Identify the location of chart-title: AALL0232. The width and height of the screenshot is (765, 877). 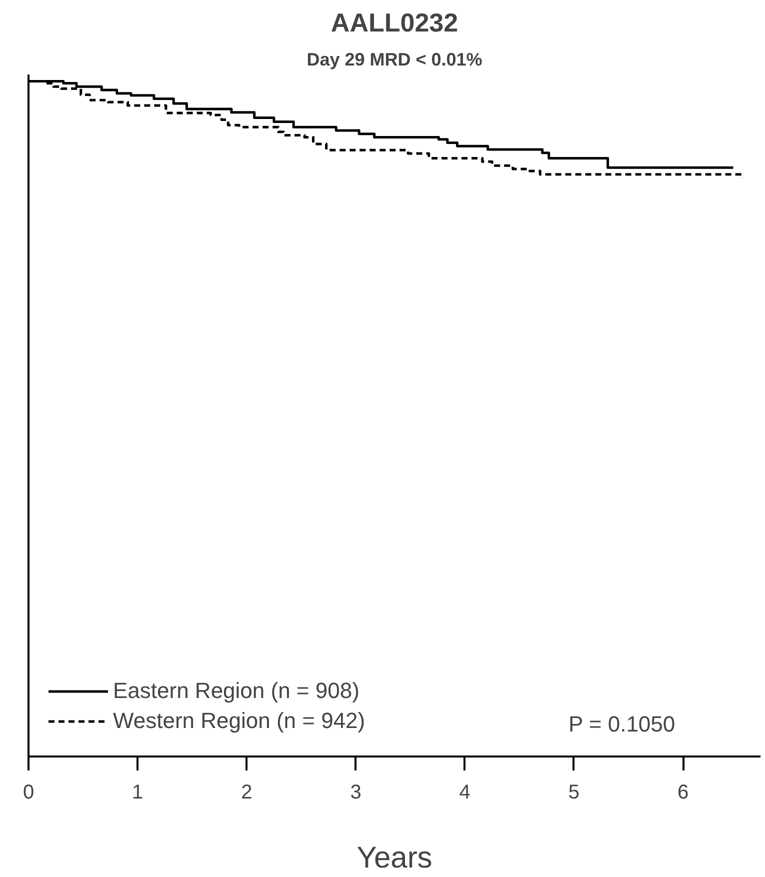
(394, 23).